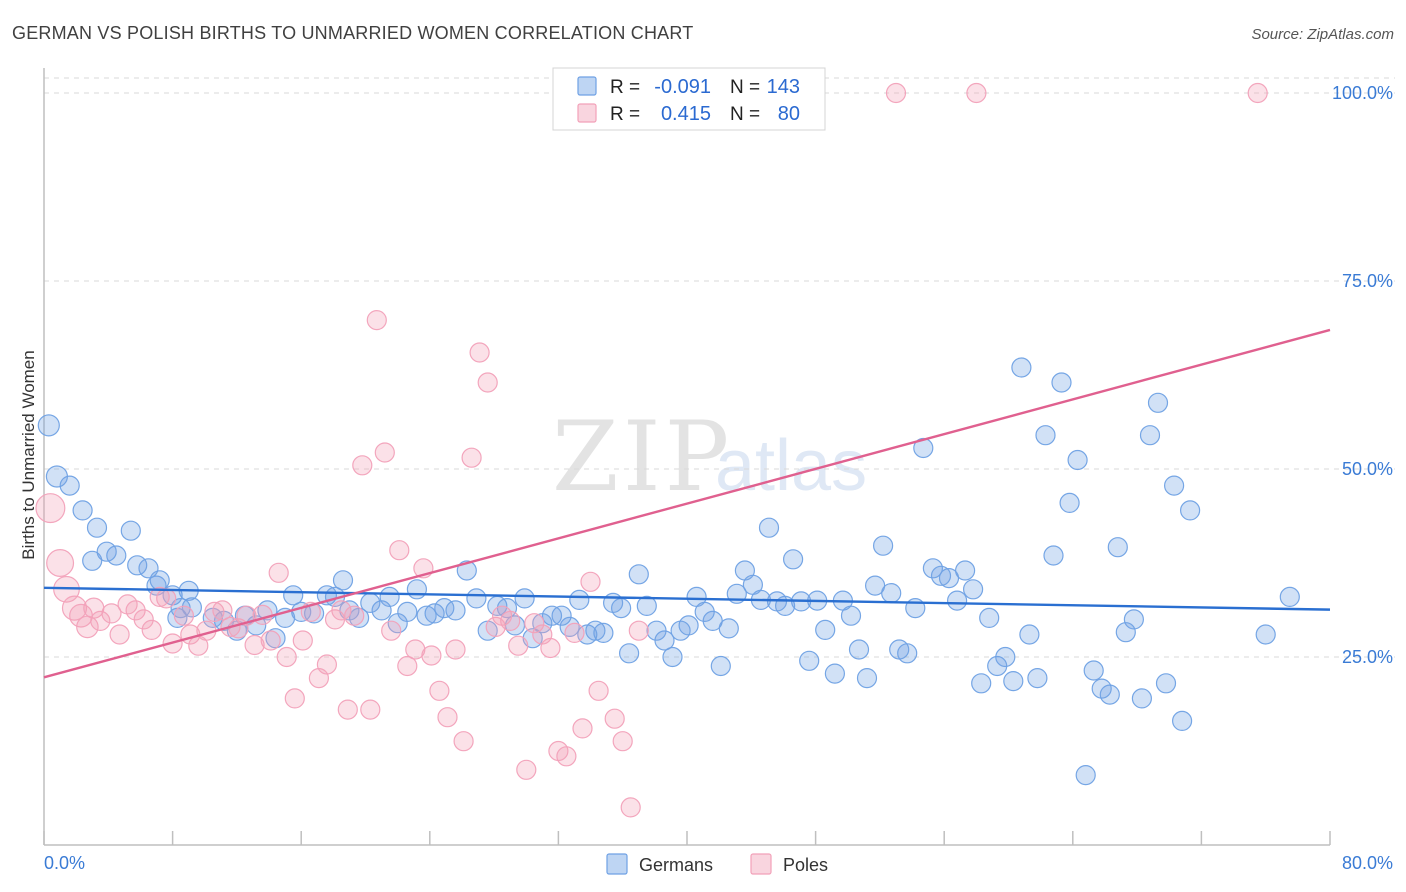 The width and height of the screenshot is (1406, 892). I want to click on legend-r-label-germans: R =, so click(625, 87).